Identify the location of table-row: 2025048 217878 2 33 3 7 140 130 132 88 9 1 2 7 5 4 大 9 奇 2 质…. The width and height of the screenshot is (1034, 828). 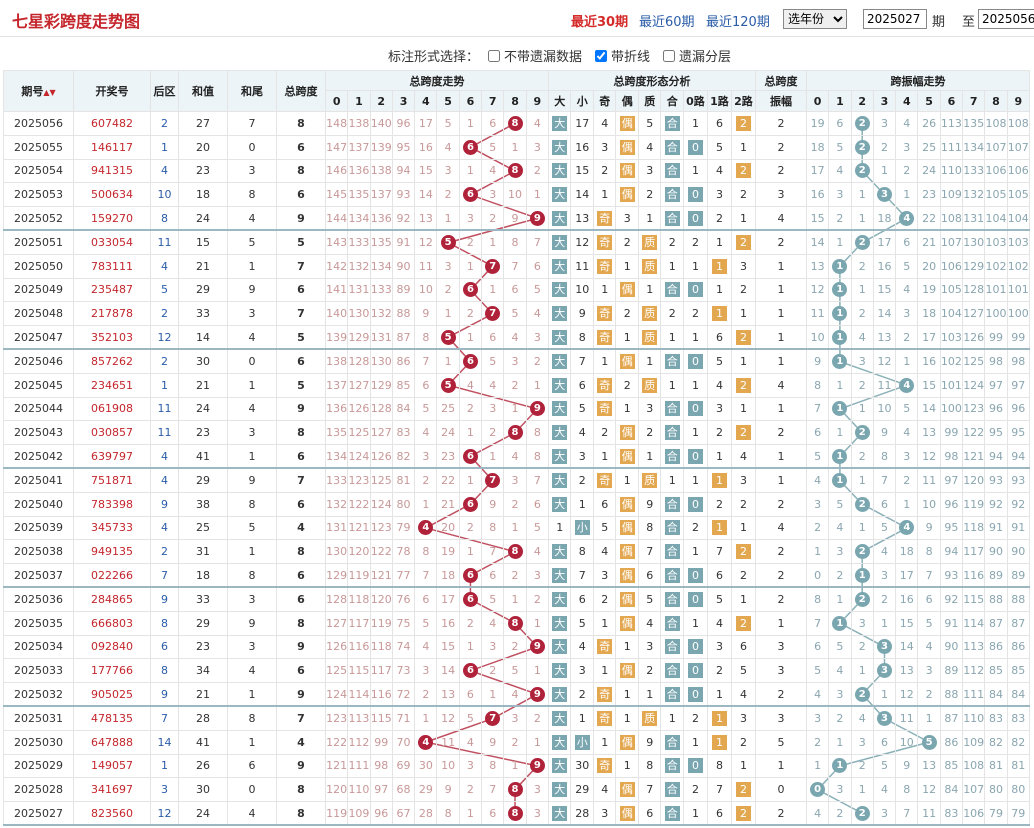
(516, 314).